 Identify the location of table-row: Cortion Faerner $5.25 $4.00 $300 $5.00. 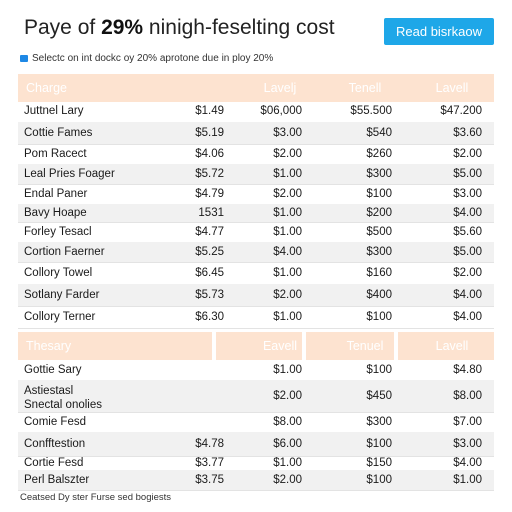
(256, 252).